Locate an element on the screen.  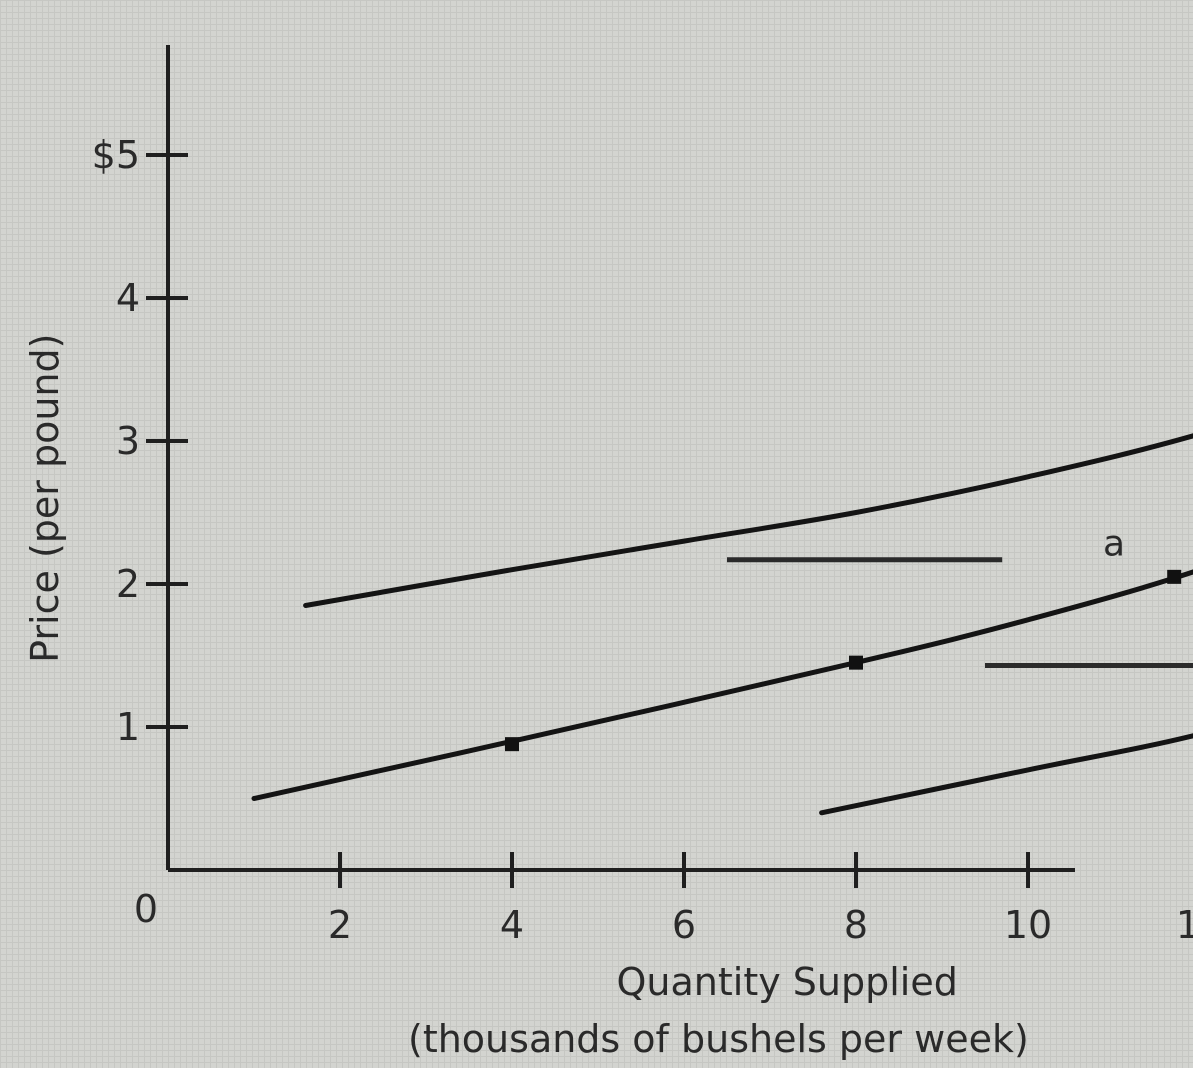
x-axis-subtitle: (thousands of bushels per week) is located at coordinates (718, 1039).